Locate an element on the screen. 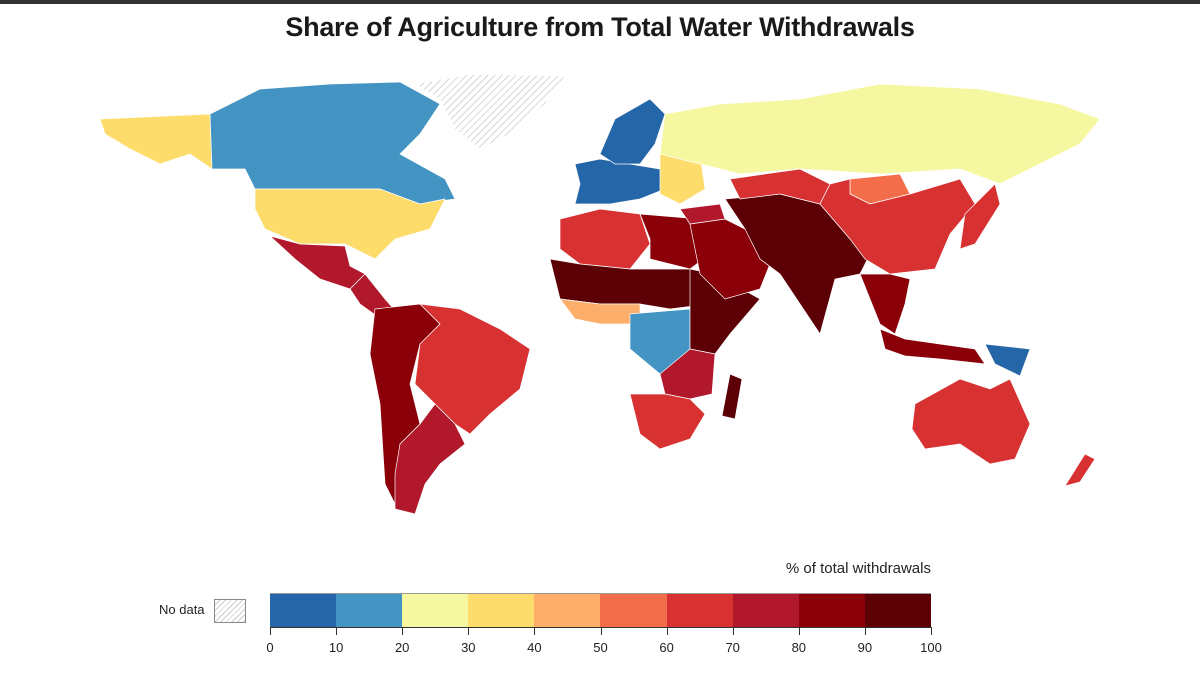  region-madagascar is located at coordinates (732, 396).